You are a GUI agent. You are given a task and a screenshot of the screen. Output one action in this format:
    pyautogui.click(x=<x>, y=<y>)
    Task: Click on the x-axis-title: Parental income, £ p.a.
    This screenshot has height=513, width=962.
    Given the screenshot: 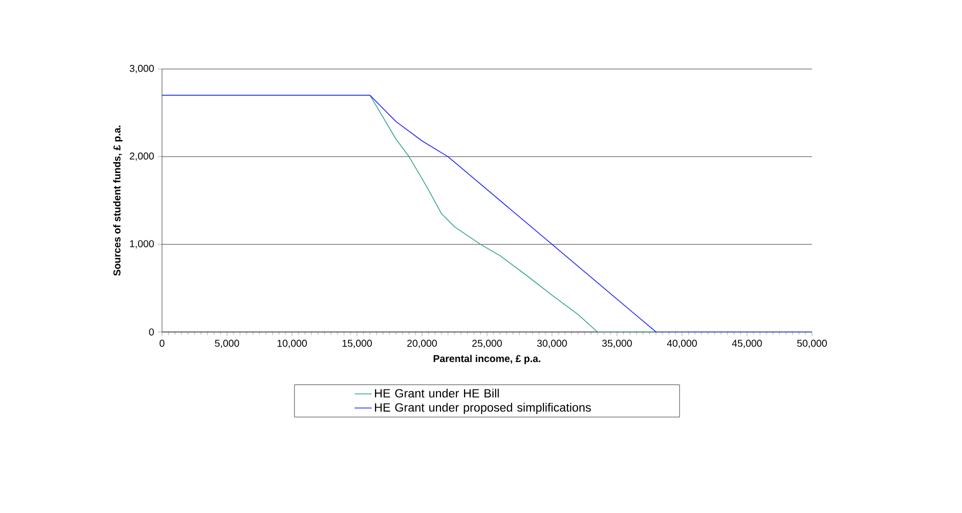 What is the action you would take?
    pyautogui.click(x=487, y=359)
    